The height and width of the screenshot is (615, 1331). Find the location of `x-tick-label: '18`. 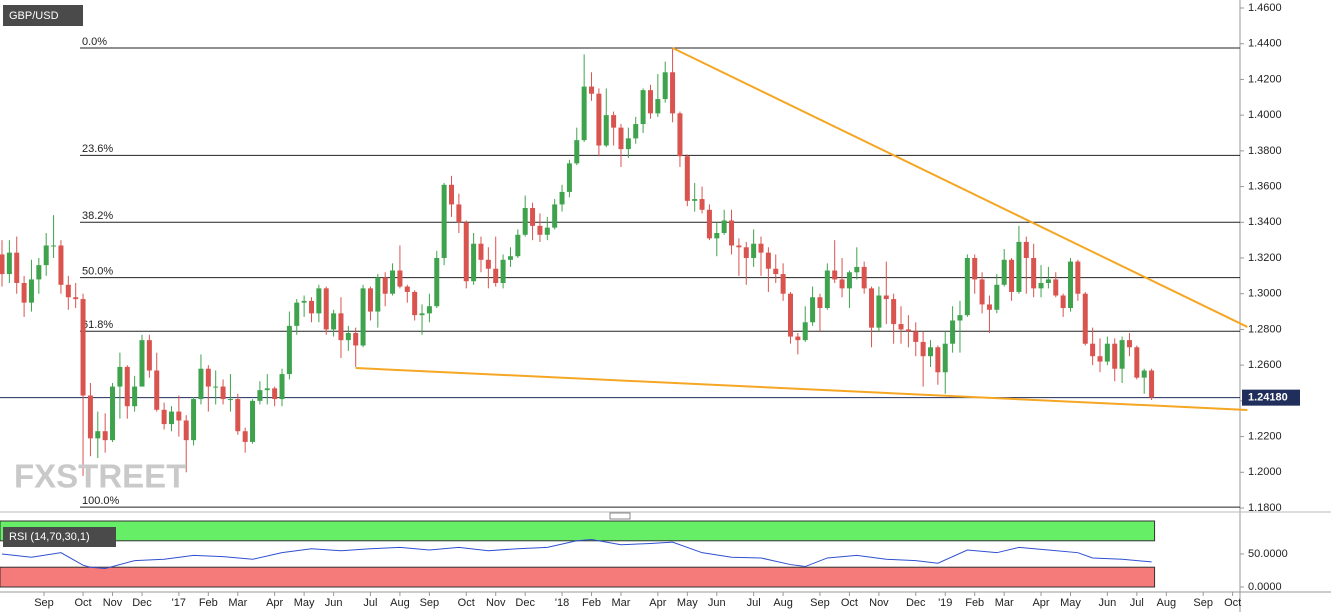

x-tick-label: '18 is located at coordinates (562, 603).